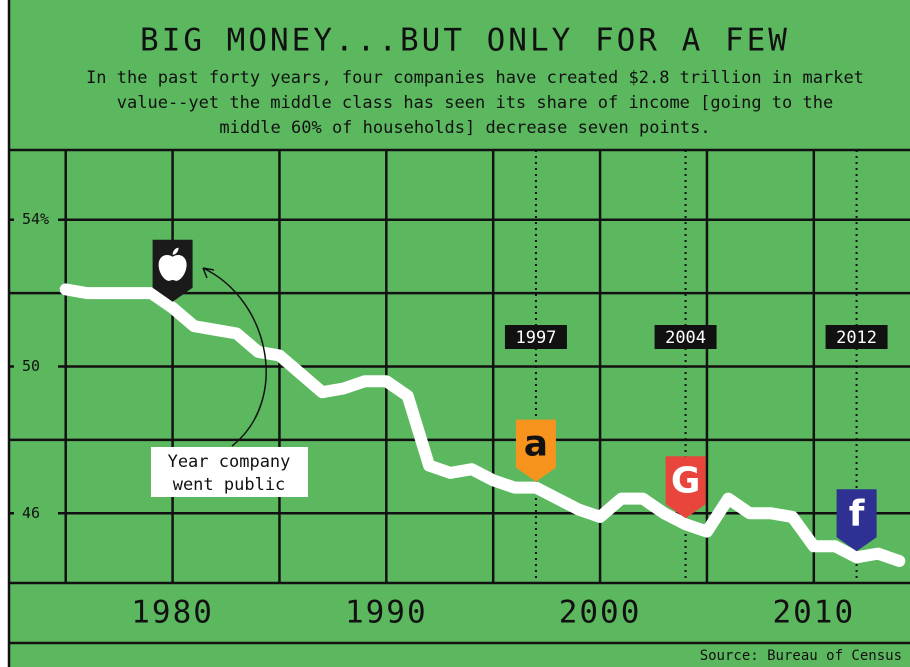 The image size is (910, 667). Describe the element at coordinates (386, 613) in the screenshot. I see `x-tick-label: 1990` at that location.